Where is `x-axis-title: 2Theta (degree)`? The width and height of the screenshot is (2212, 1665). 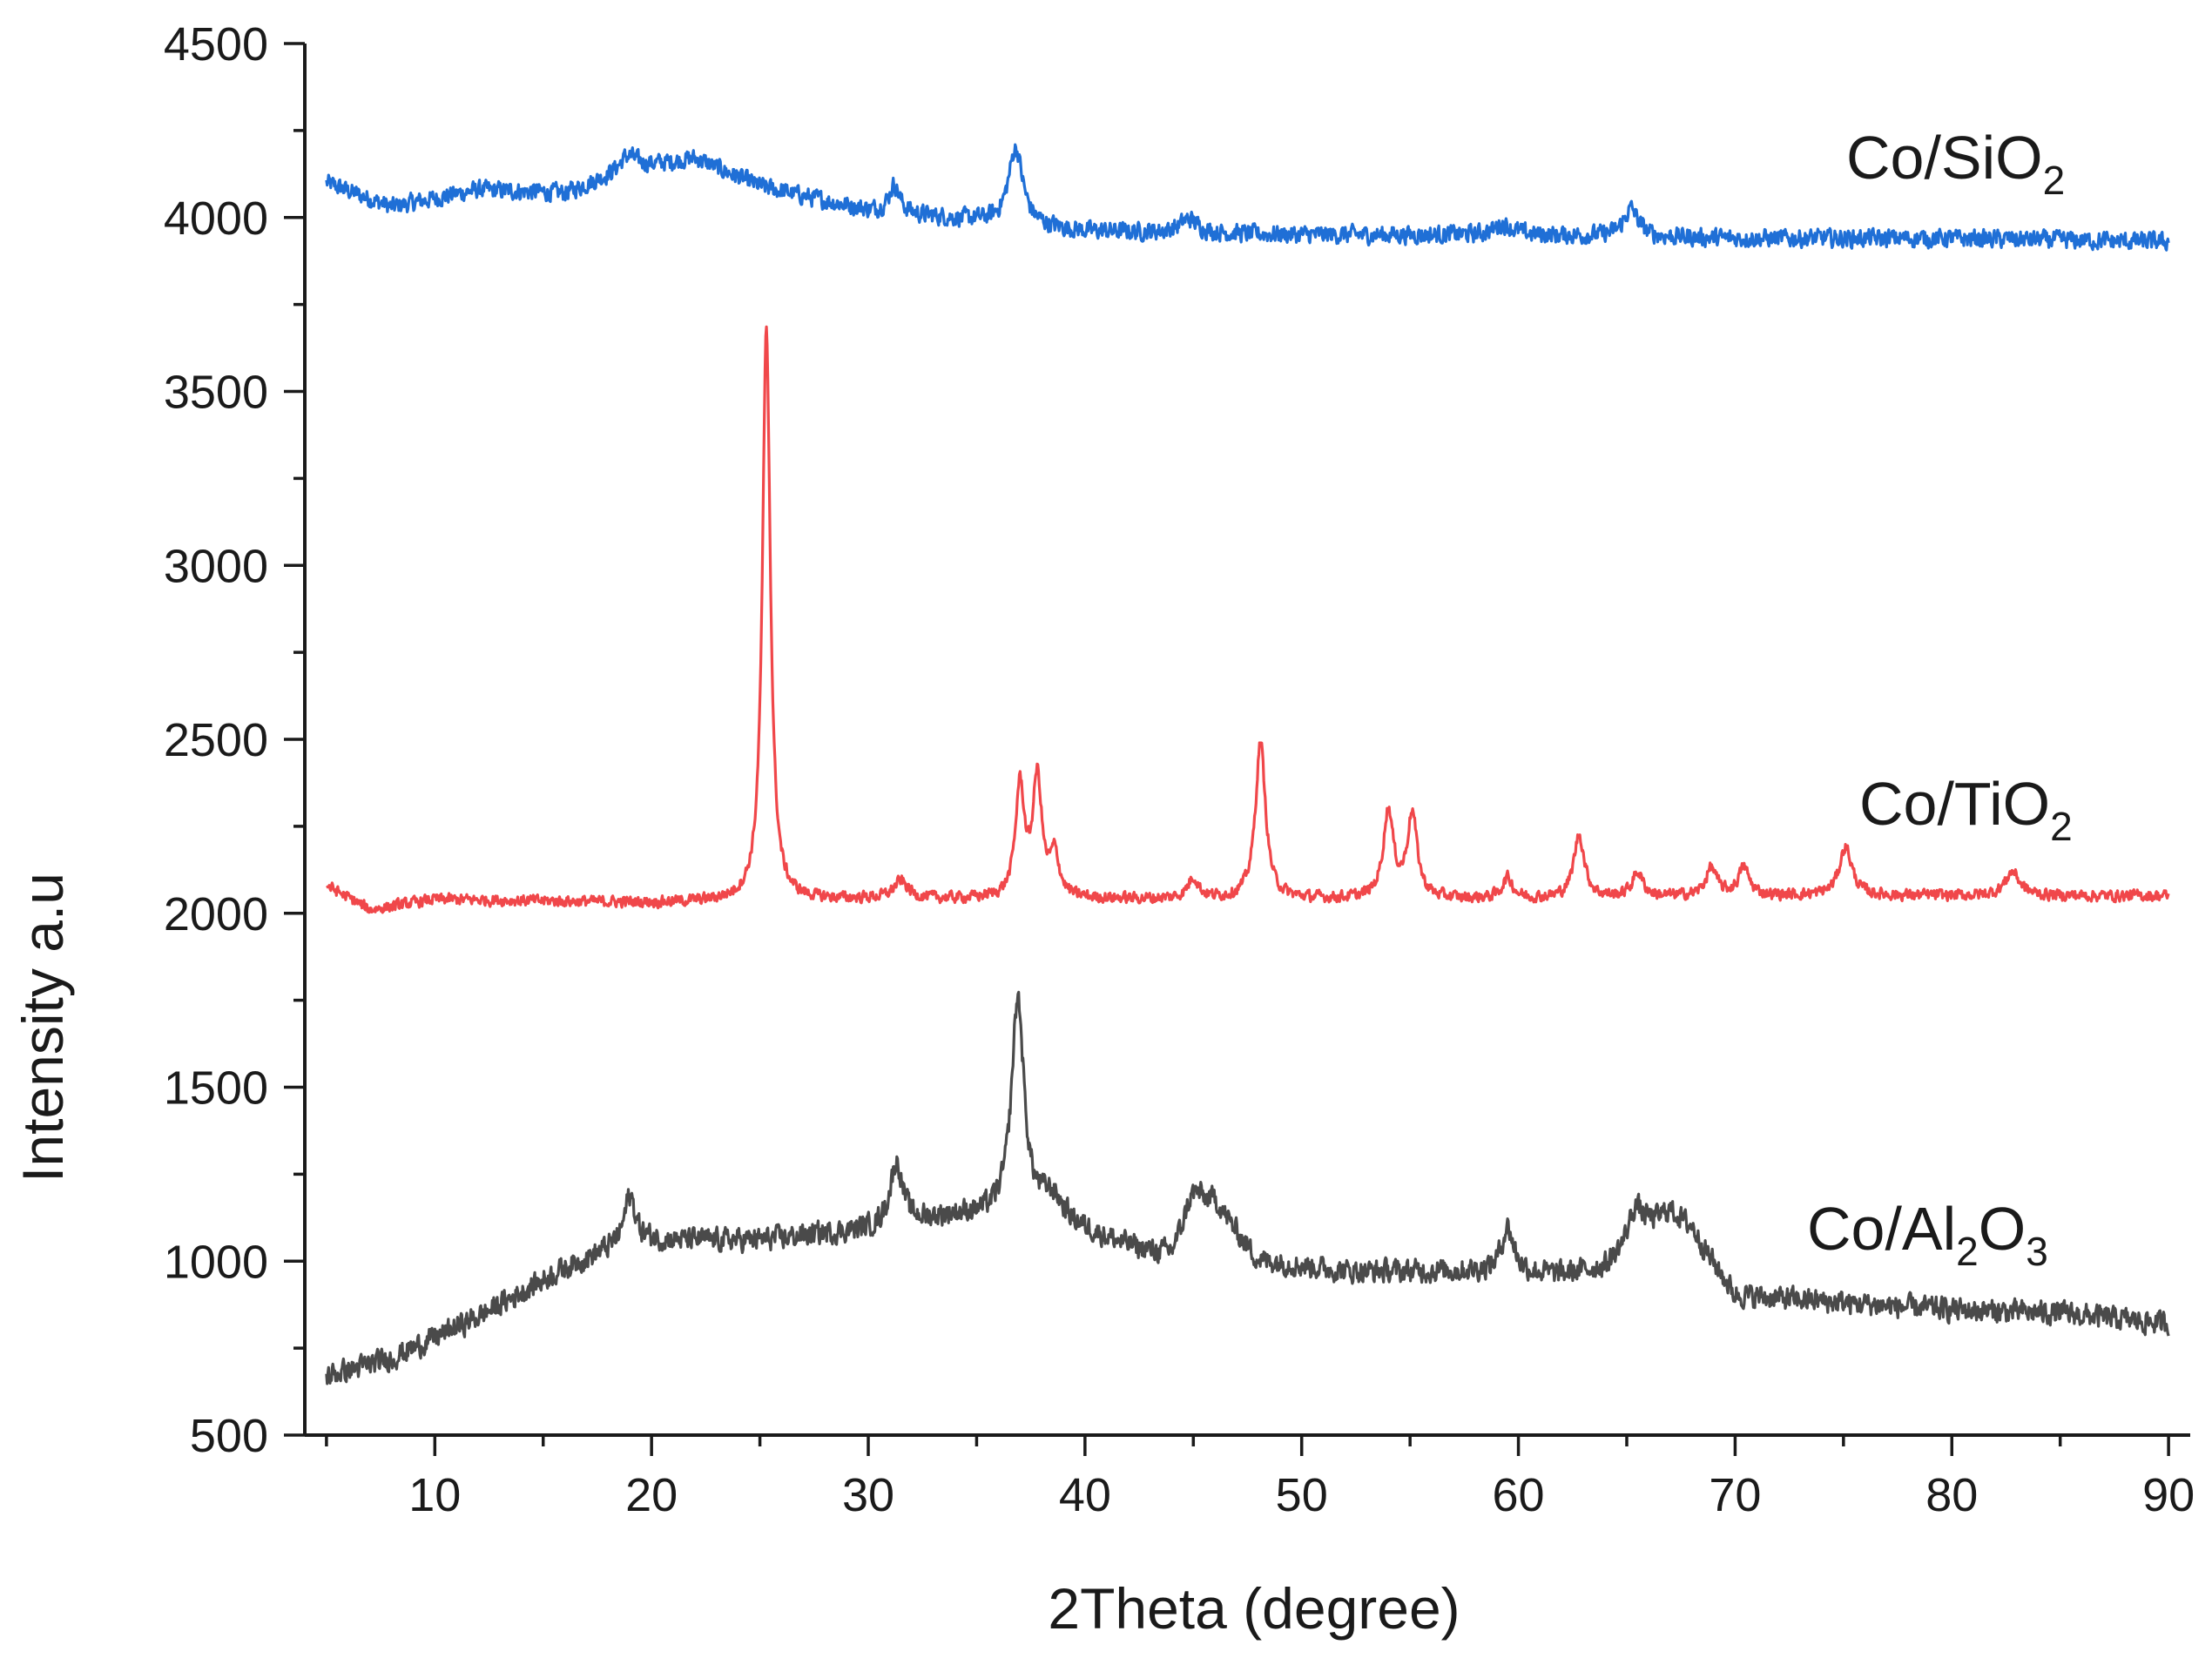 x-axis-title: 2Theta (degree) is located at coordinates (1254, 1608).